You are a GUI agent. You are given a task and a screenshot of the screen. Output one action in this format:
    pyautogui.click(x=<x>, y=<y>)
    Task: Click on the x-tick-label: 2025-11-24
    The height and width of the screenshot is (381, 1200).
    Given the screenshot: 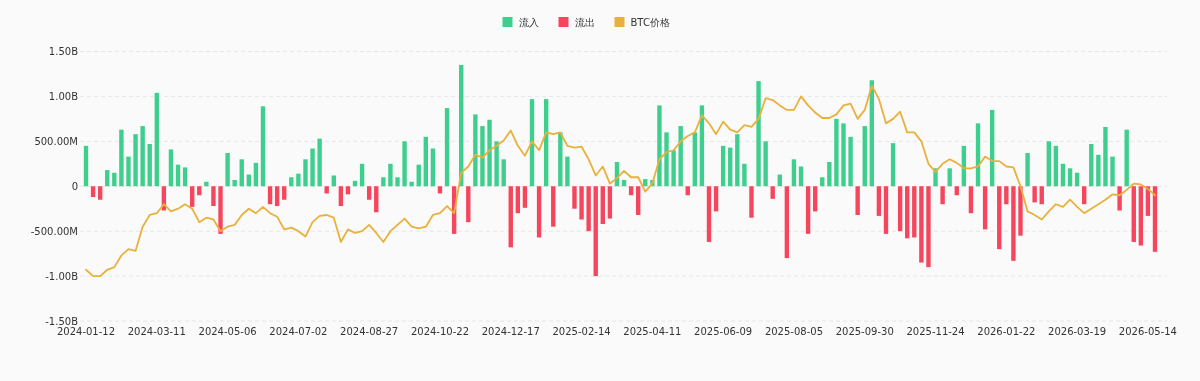 What is the action you would take?
    pyautogui.click(x=935, y=331)
    